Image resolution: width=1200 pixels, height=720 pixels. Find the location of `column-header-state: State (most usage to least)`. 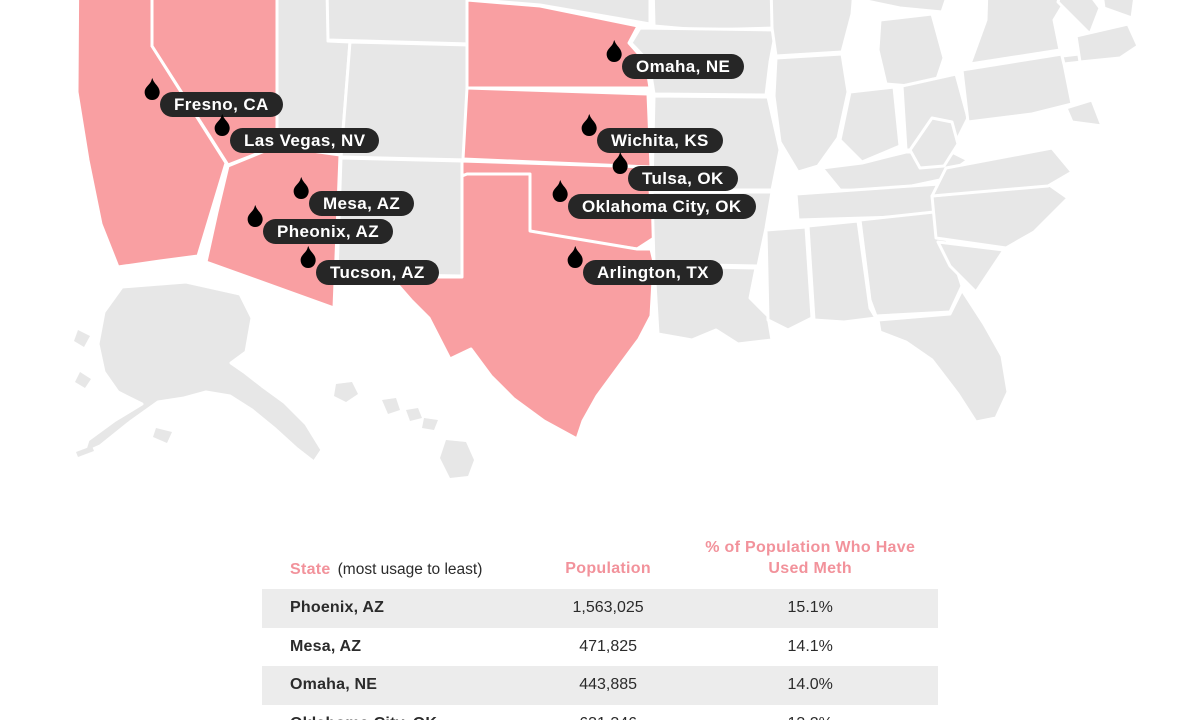

column-header-state: State (most usage to least) is located at coordinates (398, 570).